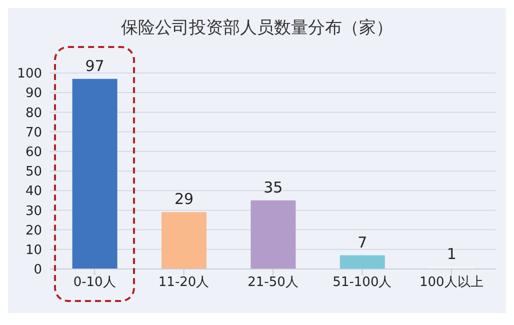 This screenshot has height=325, width=514. What do you see at coordinates (33, 250) in the screenshot?
I see `y-tick-label: 10` at bounding box center [33, 250].